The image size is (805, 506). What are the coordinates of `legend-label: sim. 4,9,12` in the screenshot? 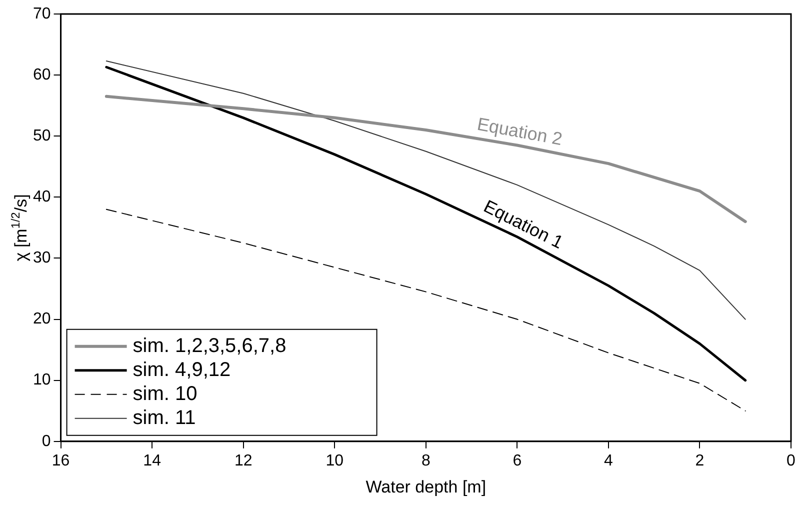 It's located at (181, 369).